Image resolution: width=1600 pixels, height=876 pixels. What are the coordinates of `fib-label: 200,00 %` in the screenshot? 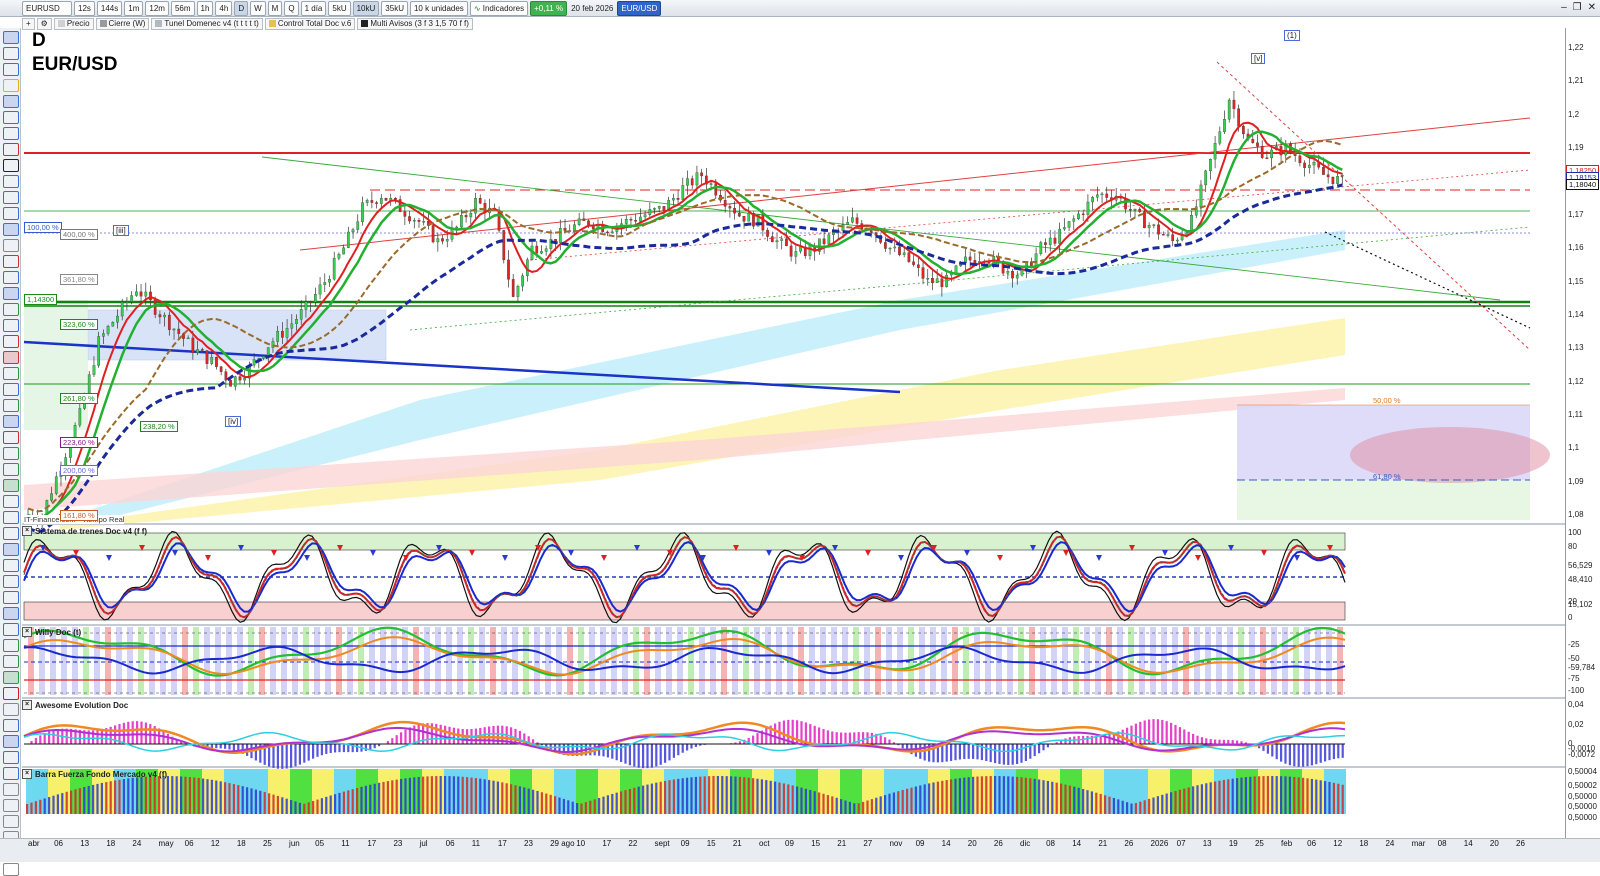 It's located at (79, 470).